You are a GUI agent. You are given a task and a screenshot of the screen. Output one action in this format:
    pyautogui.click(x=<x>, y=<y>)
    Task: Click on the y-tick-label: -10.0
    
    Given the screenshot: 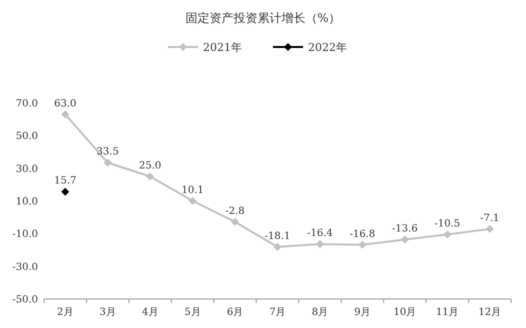 What is the action you would take?
    pyautogui.click(x=25, y=234)
    